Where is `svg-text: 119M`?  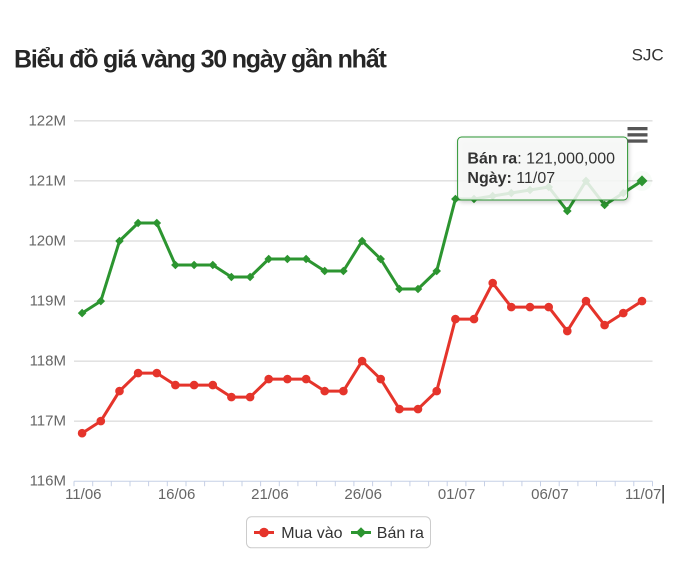 svg-text: 119M is located at coordinates (48, 301).